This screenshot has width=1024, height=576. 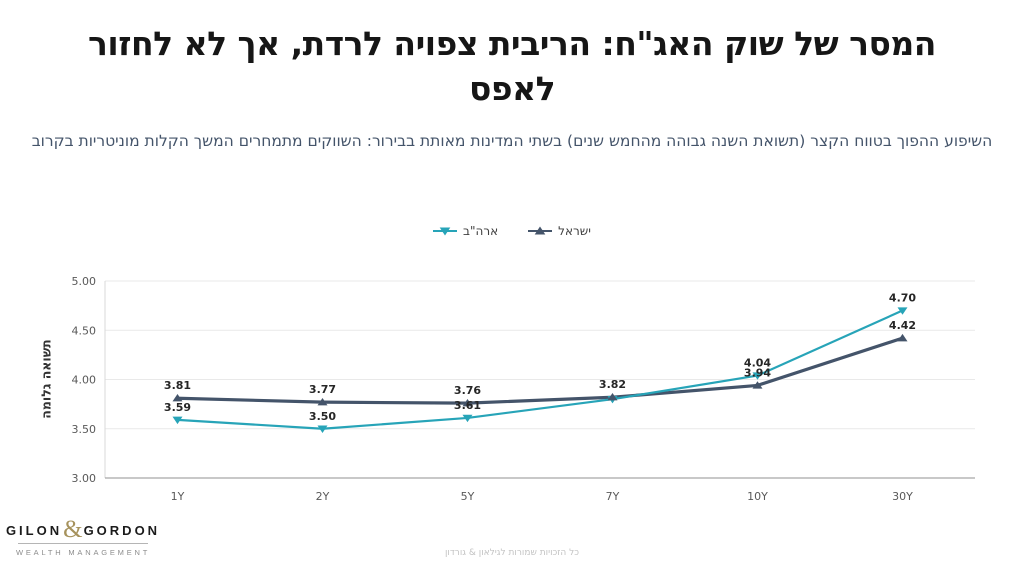 I want to click on y-tick-label: 3.50, so click(x=84, y=429).